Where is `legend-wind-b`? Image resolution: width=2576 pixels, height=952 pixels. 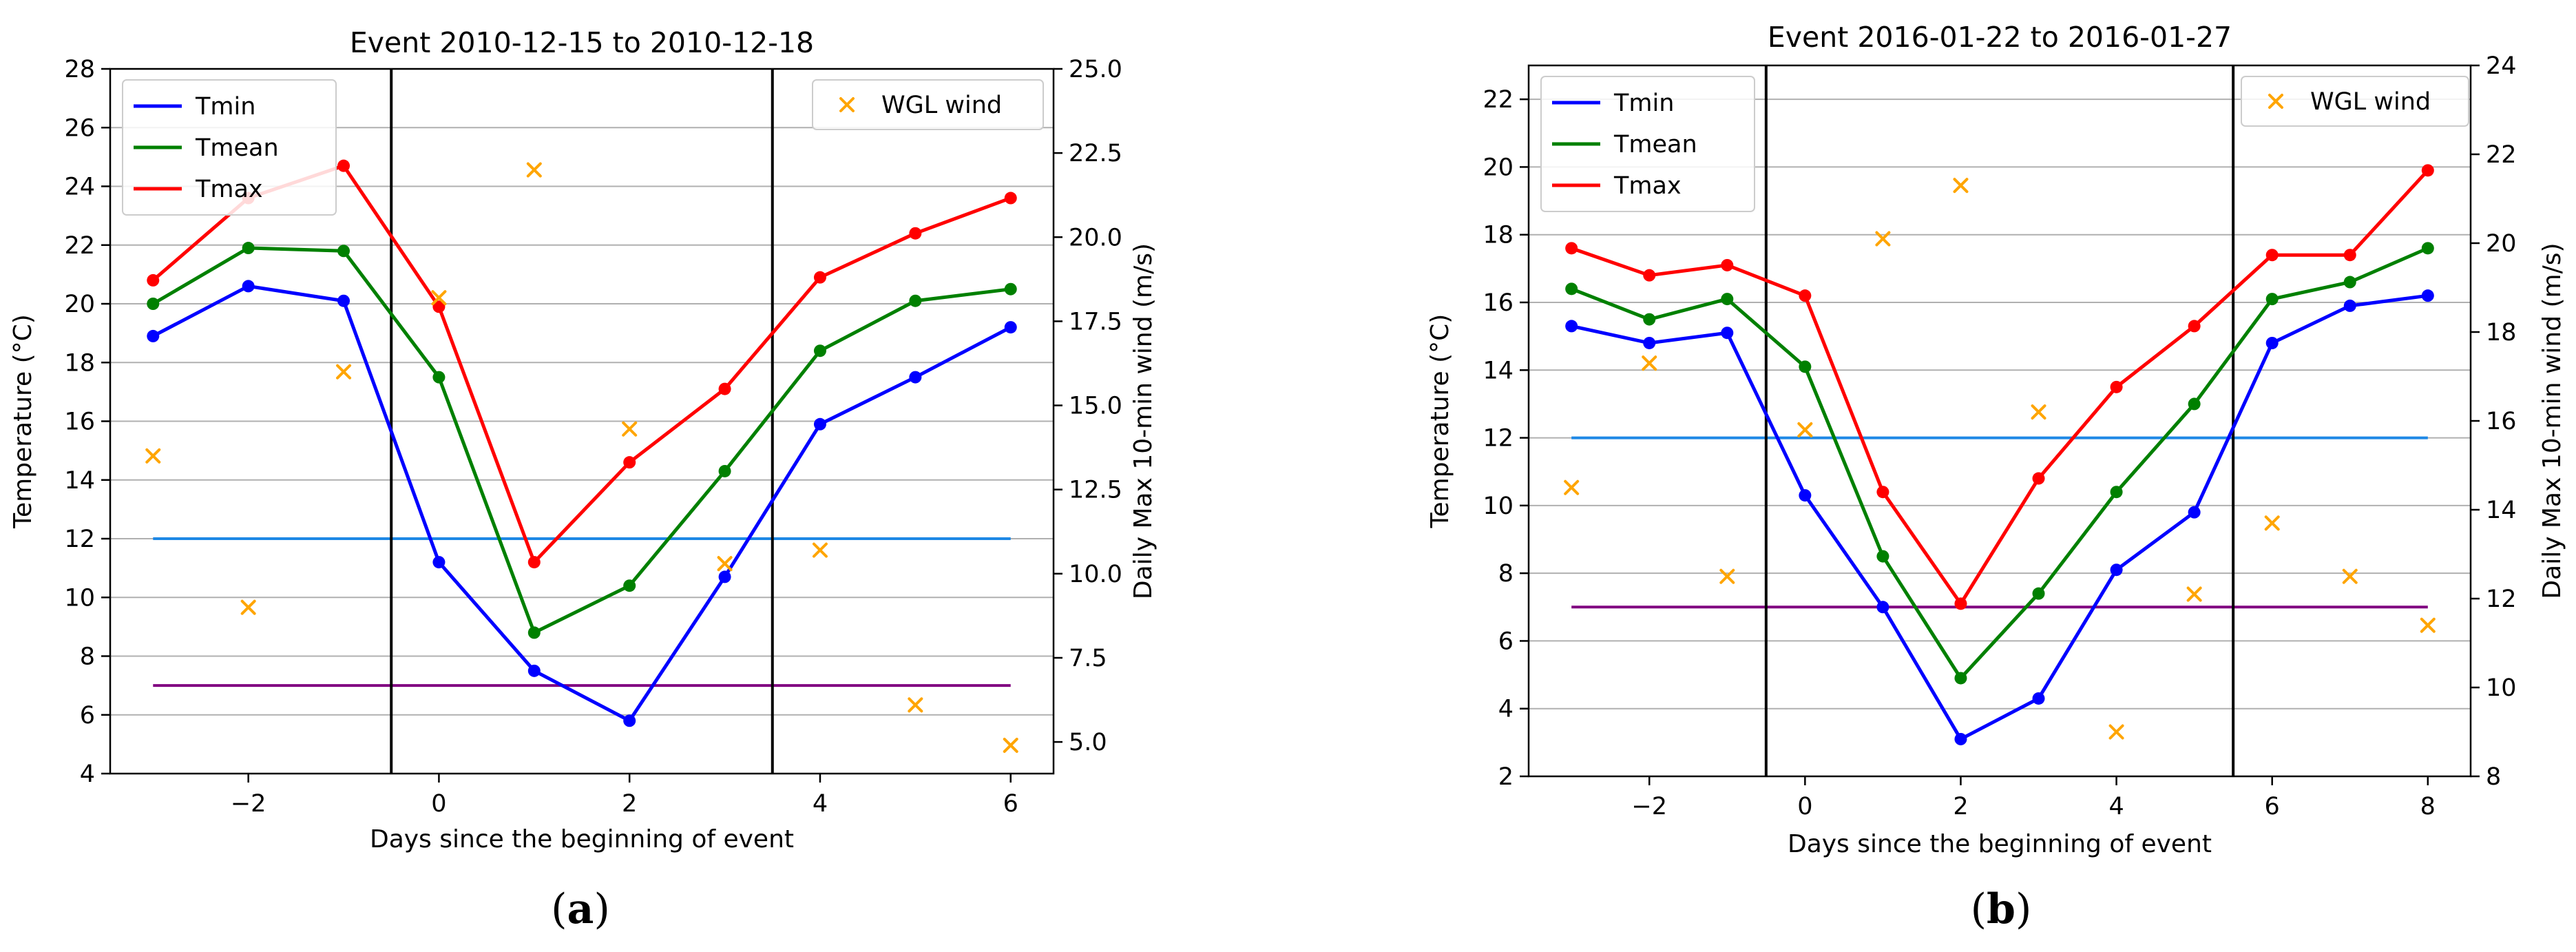
legend-wind-b is located at coordinates (2355, 101).